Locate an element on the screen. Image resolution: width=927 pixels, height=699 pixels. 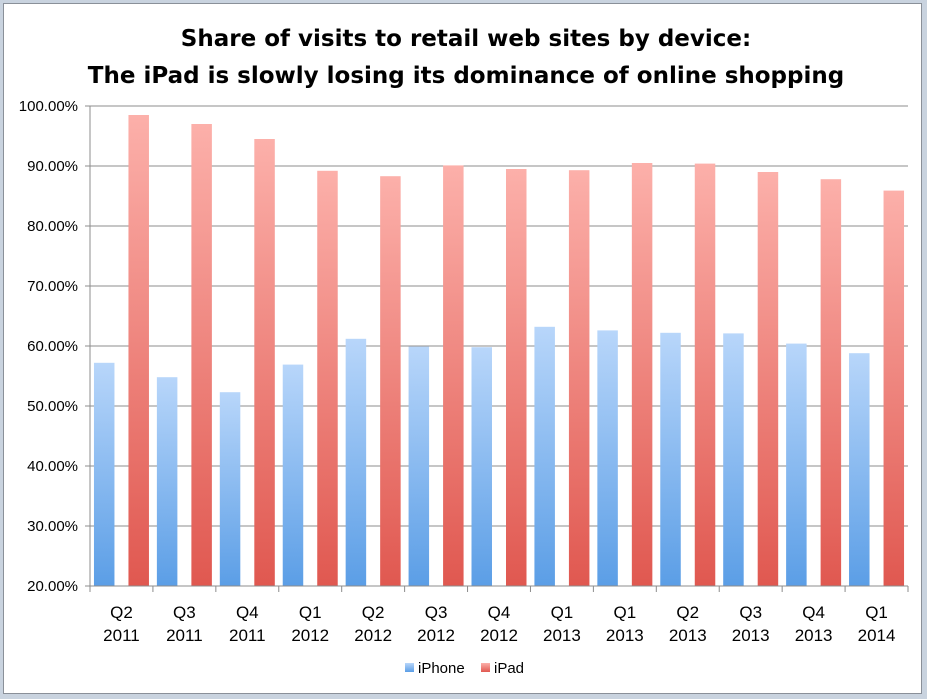
bar-iphone-q4-2011 is located at coordinates (230, 489).